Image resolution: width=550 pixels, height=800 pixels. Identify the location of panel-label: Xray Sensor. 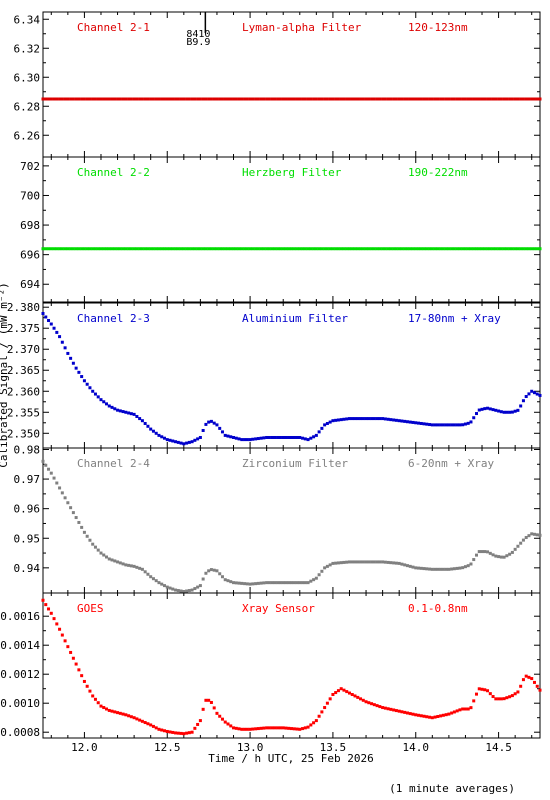
(278, 608).